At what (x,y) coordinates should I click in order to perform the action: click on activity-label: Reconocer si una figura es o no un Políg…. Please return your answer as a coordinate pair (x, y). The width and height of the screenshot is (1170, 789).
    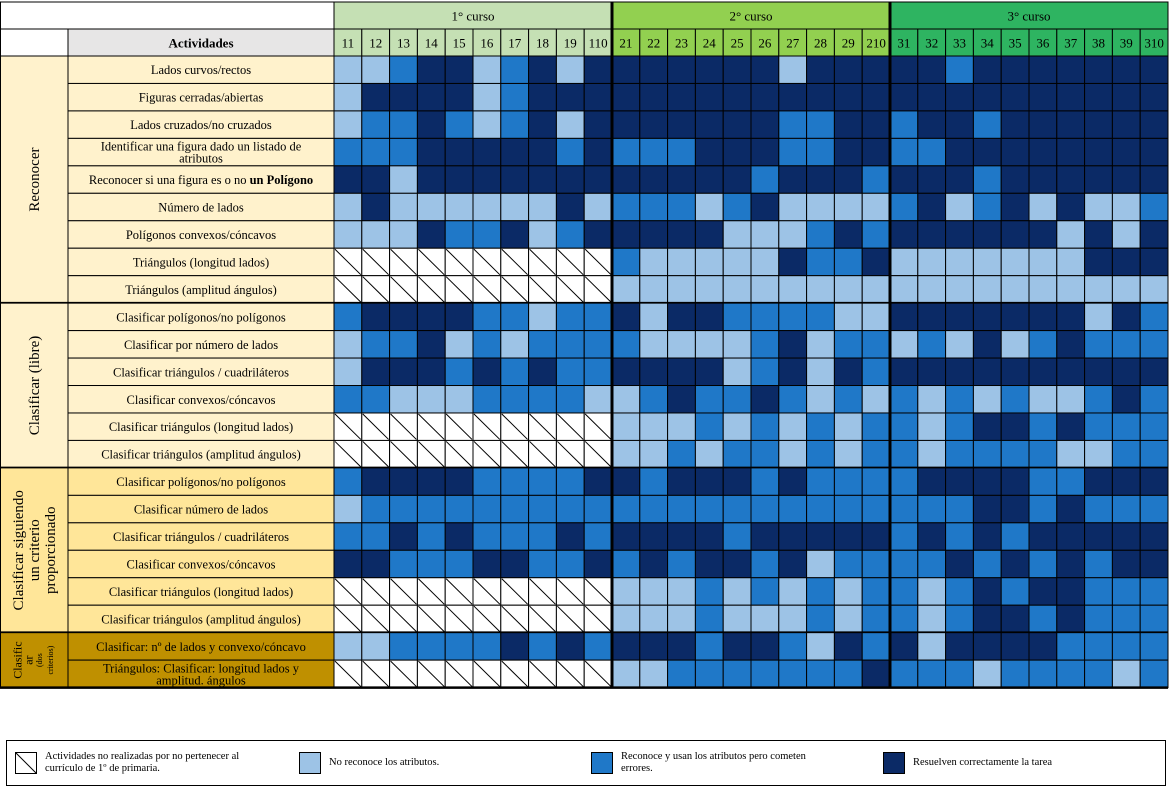
    Looking at the image, I should click on (201, 180).